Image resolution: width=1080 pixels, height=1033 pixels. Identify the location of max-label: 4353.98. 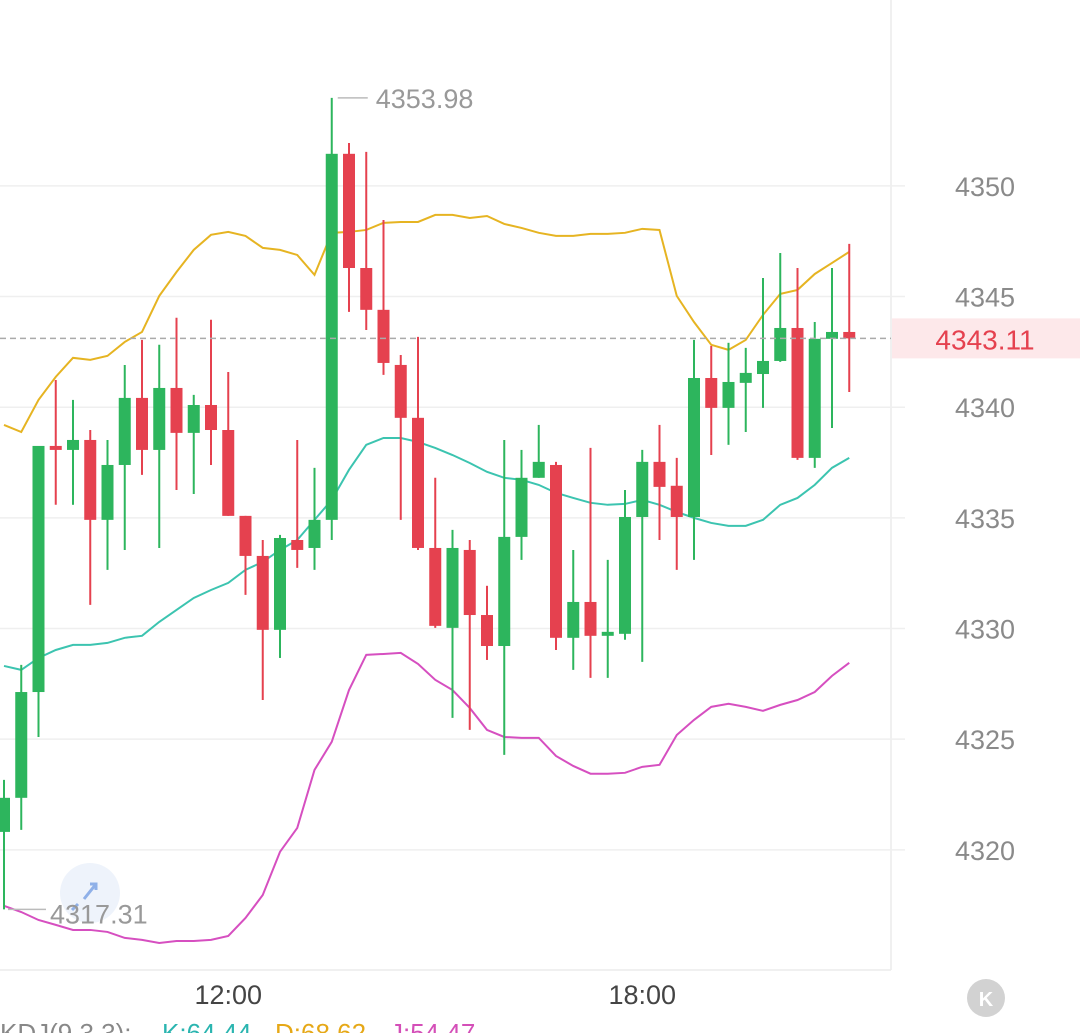
(425, 99).